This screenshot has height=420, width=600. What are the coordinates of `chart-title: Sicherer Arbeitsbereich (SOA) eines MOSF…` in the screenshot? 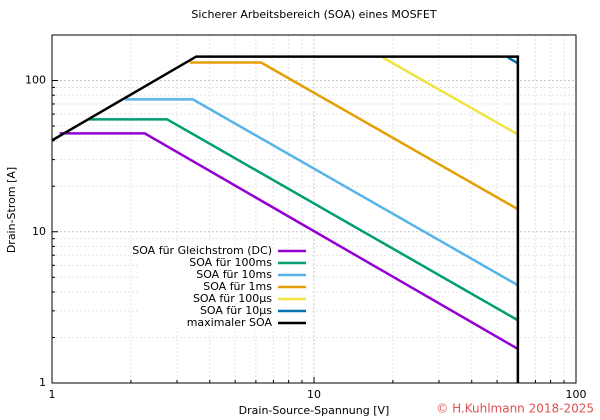 It's located at (313, 14).